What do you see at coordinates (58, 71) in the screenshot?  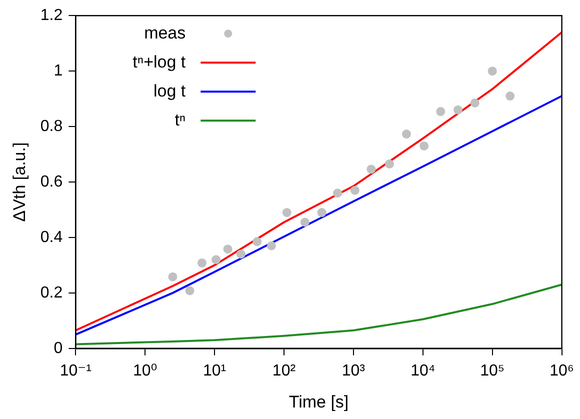 I see `y-tick-label: 1` at bounding box center [58, 71].